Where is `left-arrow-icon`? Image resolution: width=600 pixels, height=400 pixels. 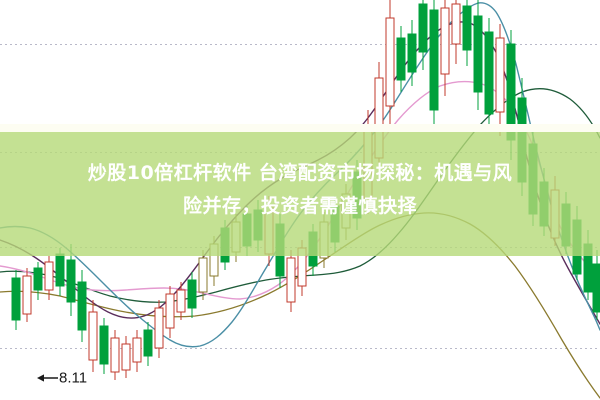 left-arrow-icon is located at coordinates (47, 378).